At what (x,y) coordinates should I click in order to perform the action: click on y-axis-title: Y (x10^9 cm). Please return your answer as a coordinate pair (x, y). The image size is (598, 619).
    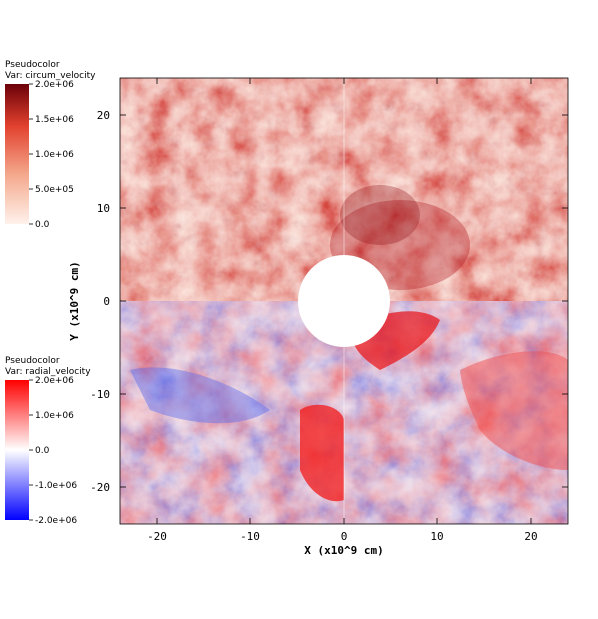
    Looking at the image, I should click on (74, 300).